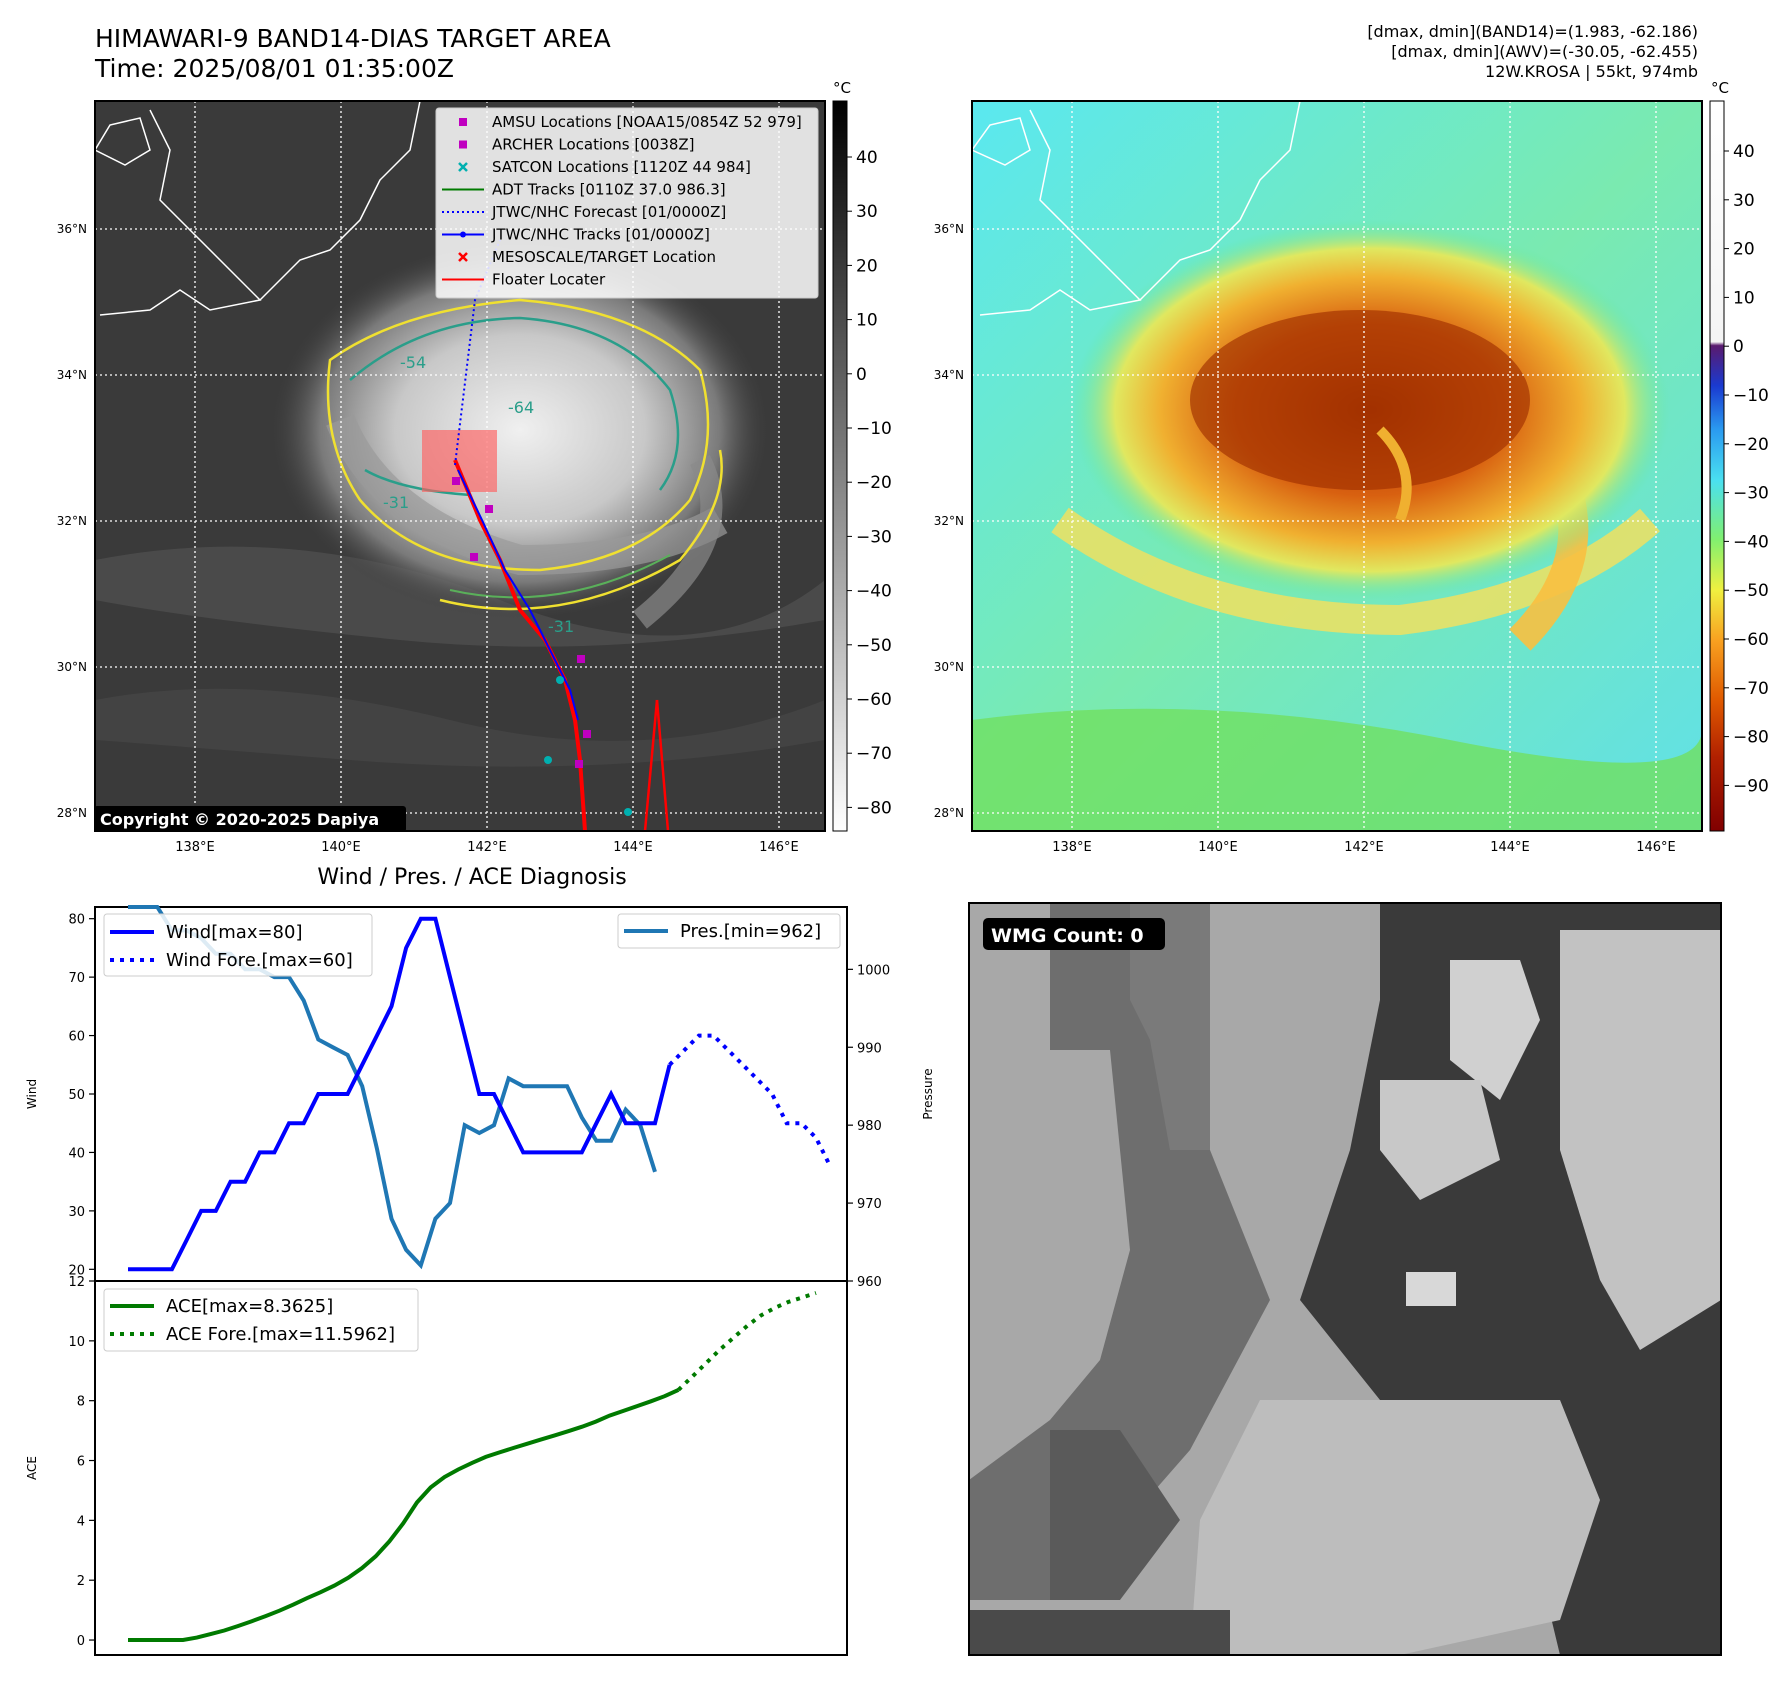  Describe the element at coordinates (81, 1641) in the screenshot. I see `axis-tick: 0` at that location.